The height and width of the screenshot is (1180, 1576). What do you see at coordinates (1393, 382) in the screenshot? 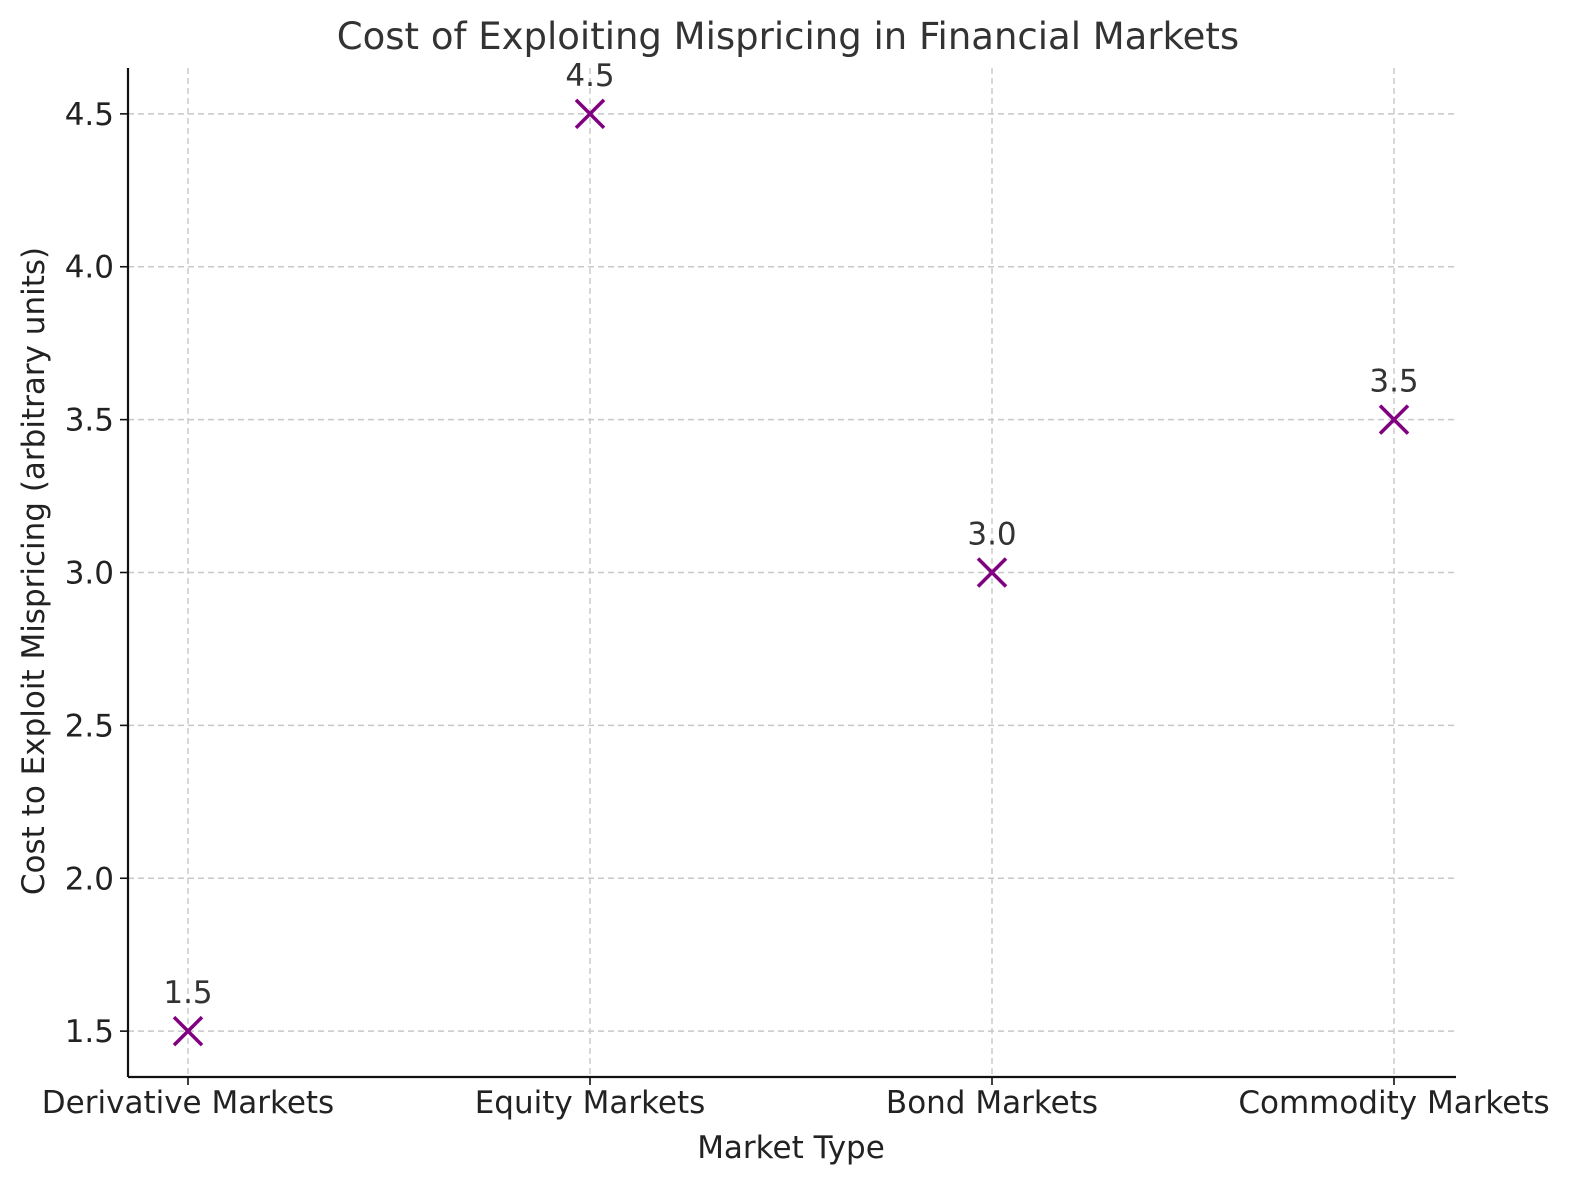
I see `data-label: 3.5` at bounding box center [1393, 382].